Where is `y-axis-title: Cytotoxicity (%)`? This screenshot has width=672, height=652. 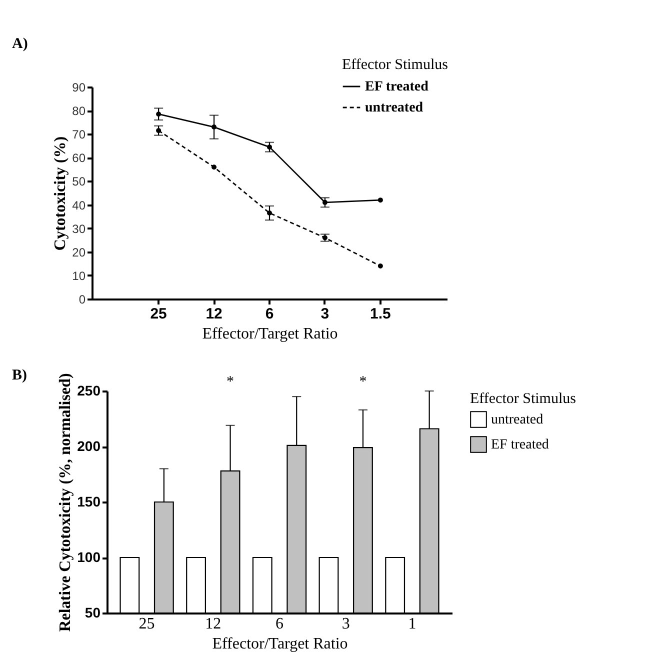
y-axis-title: Cytotoxicity (%) is located at coordinates (61, 193).